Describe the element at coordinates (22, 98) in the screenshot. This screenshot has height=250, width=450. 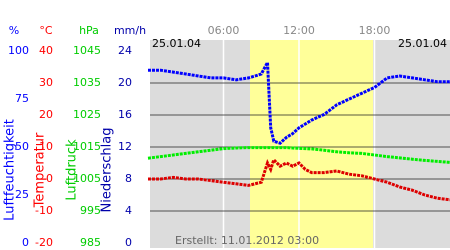
I see `y-tick-label: 75` at that location.